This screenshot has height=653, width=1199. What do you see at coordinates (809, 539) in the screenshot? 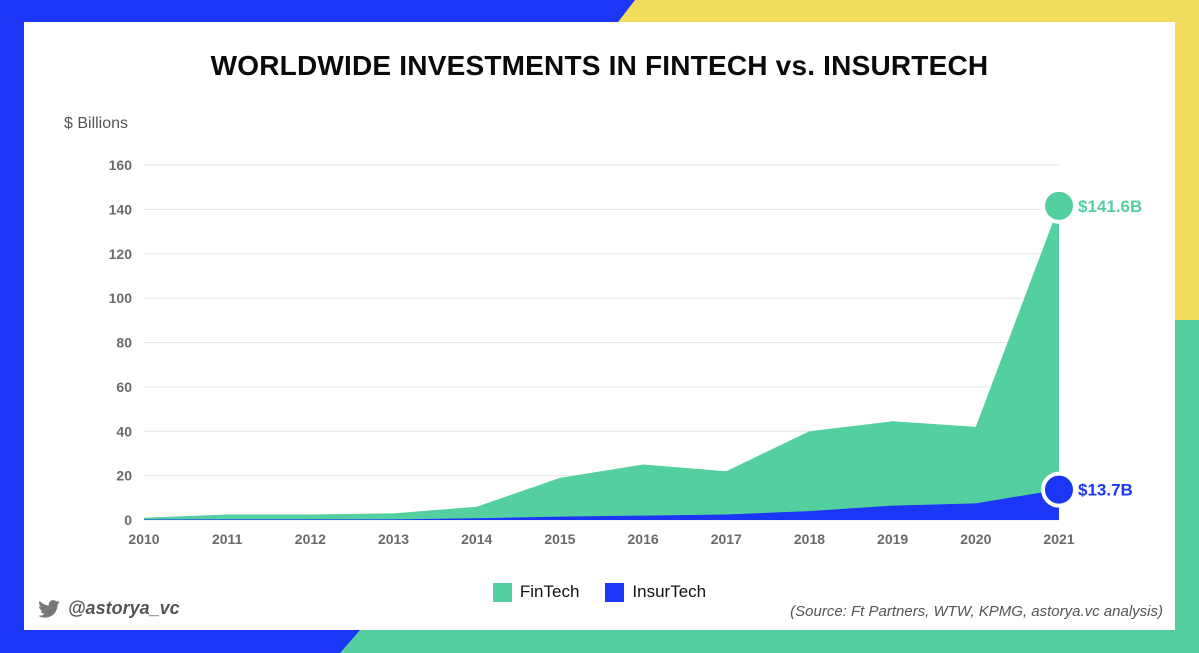
I see `x-tick-label-2018: 2018` at bounding box center [809, 539].